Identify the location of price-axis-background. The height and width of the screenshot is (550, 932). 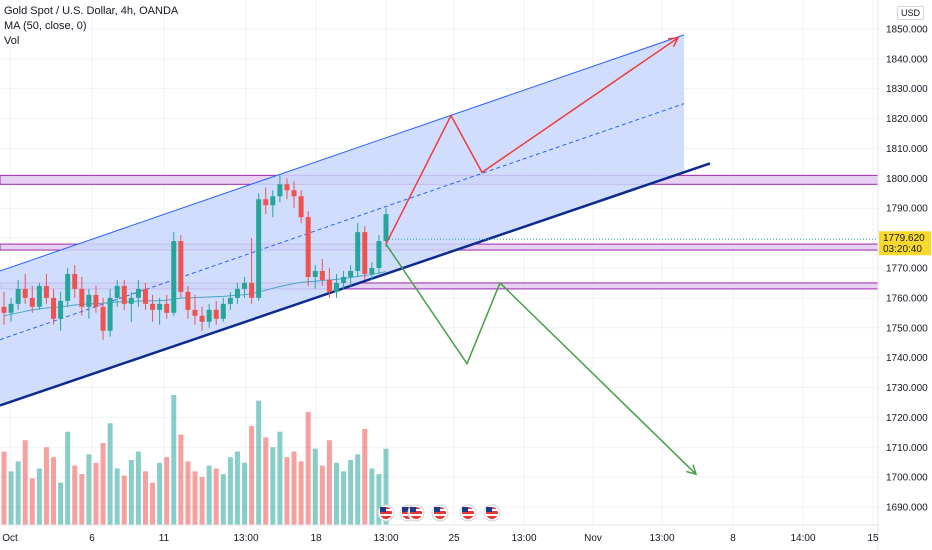
(905, 275).